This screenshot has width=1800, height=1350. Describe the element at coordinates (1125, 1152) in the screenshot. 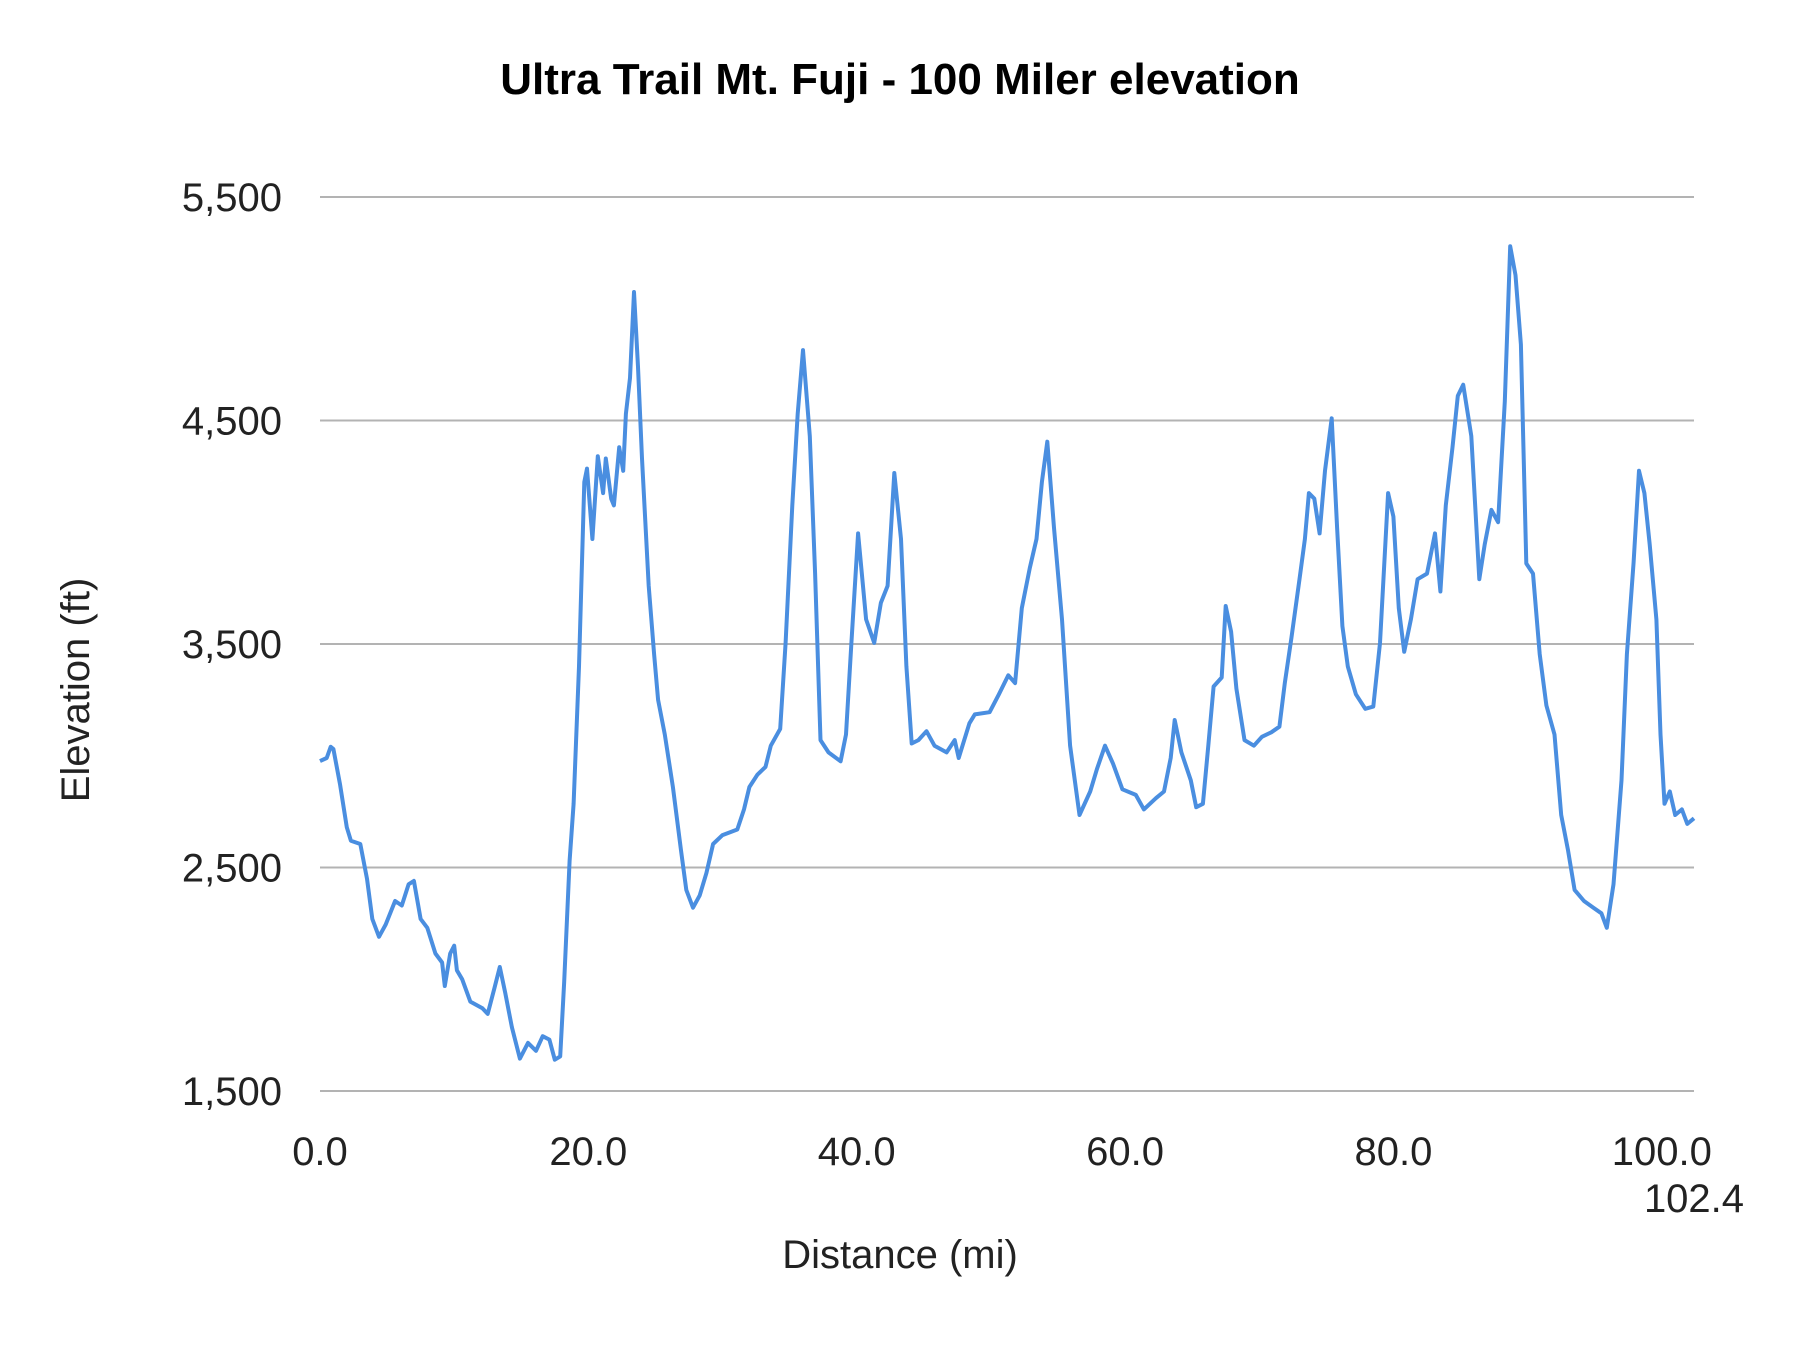

I see `x-tick-label: 60.0` at that location.